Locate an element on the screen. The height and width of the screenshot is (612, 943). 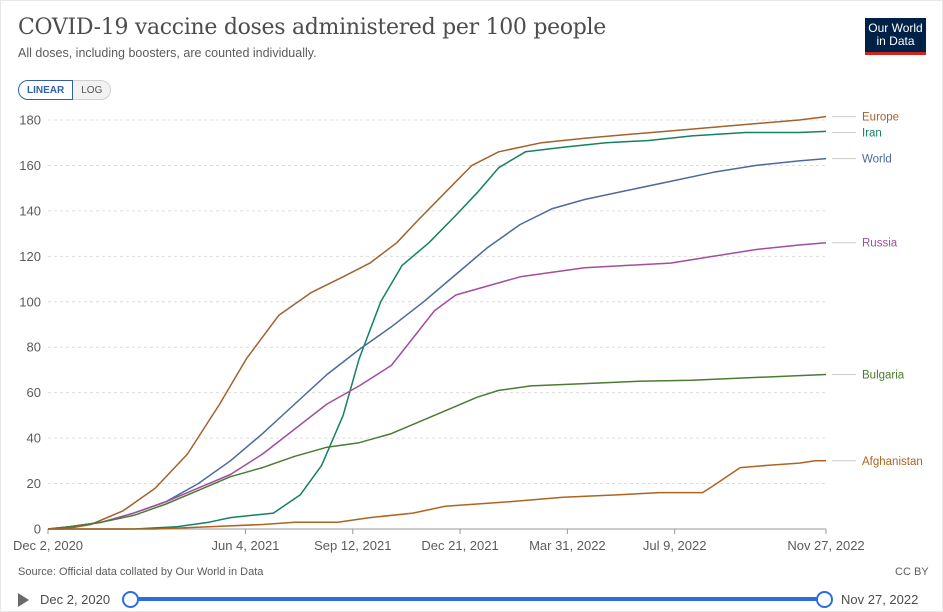
y-tick-label: 80 is located at coordinates (34, 347).